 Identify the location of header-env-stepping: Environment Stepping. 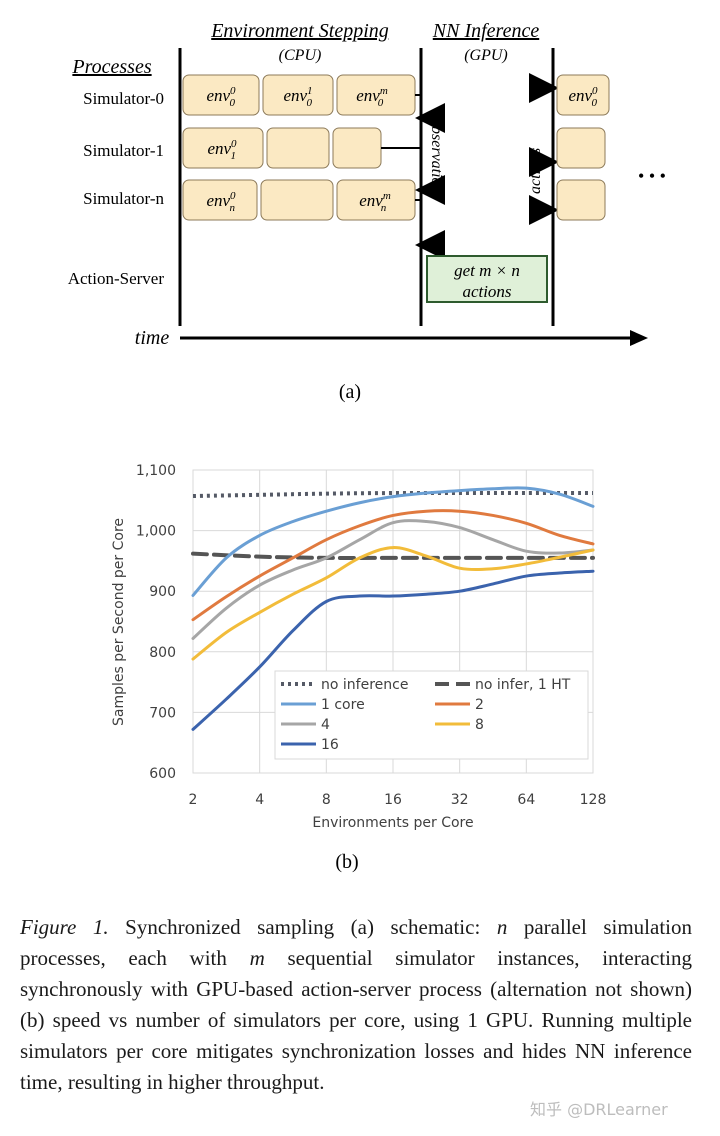
(299, 31).